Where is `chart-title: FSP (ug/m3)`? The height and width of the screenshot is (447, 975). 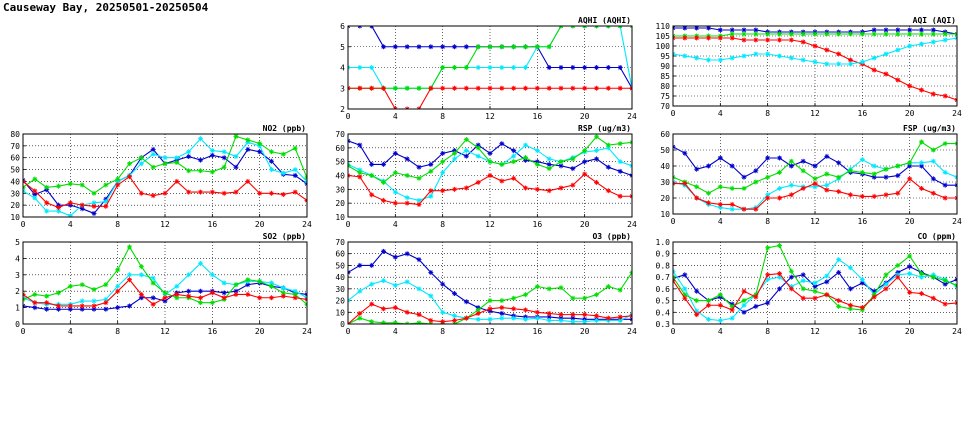 chart-title: FSP (ug/m3) is located at coordinates (929, 128).